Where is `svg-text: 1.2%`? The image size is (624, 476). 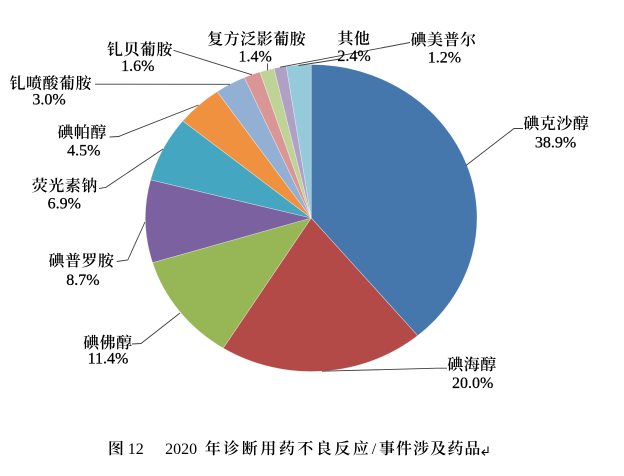
svg-text: 1.2% is located at coordinates (444, 58).